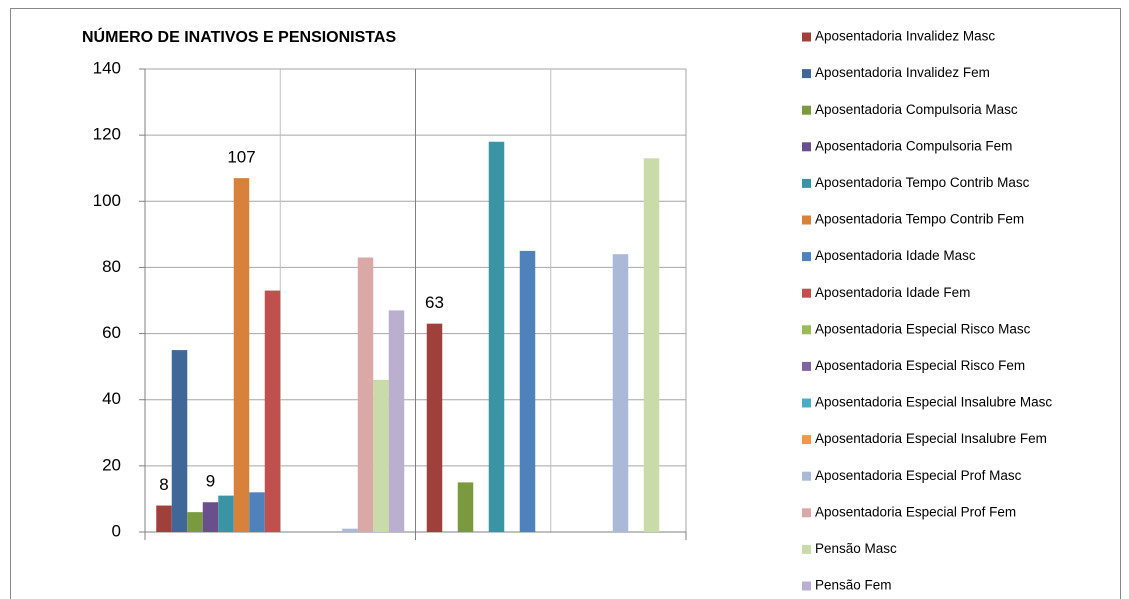 This screenshot has width=1129, height=599. Describe the element at coordinates (918, 475) in the screenshot. I see `legend-label: Aposentadoria Especial Prof Masc` at that location.